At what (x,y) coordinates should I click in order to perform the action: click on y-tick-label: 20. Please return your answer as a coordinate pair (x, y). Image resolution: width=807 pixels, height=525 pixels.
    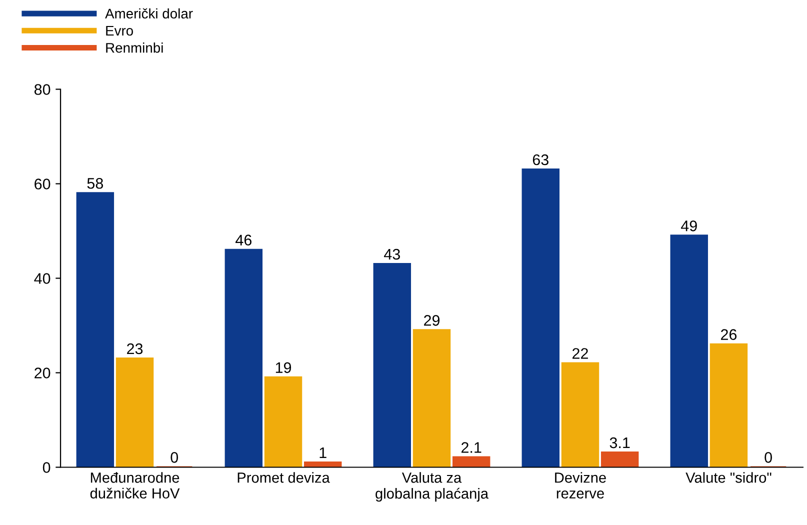
    Looking at the image, I should click on (42, 373).